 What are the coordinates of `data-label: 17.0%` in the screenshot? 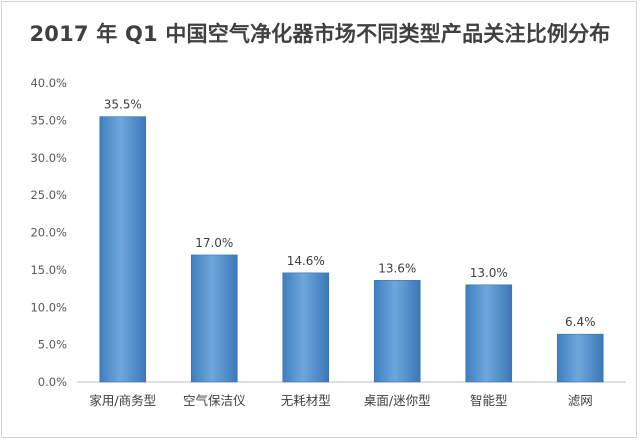 It's located at (214, 243).